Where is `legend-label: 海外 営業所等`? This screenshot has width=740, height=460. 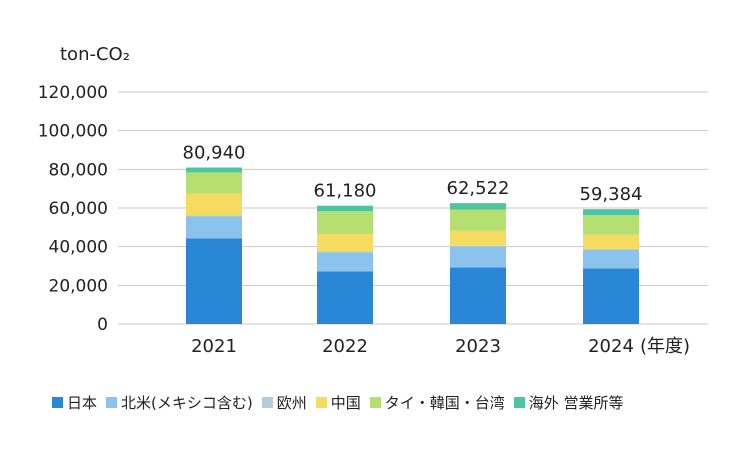
legend-label: 海外 営業所等 is located at coordinates (576, 403).